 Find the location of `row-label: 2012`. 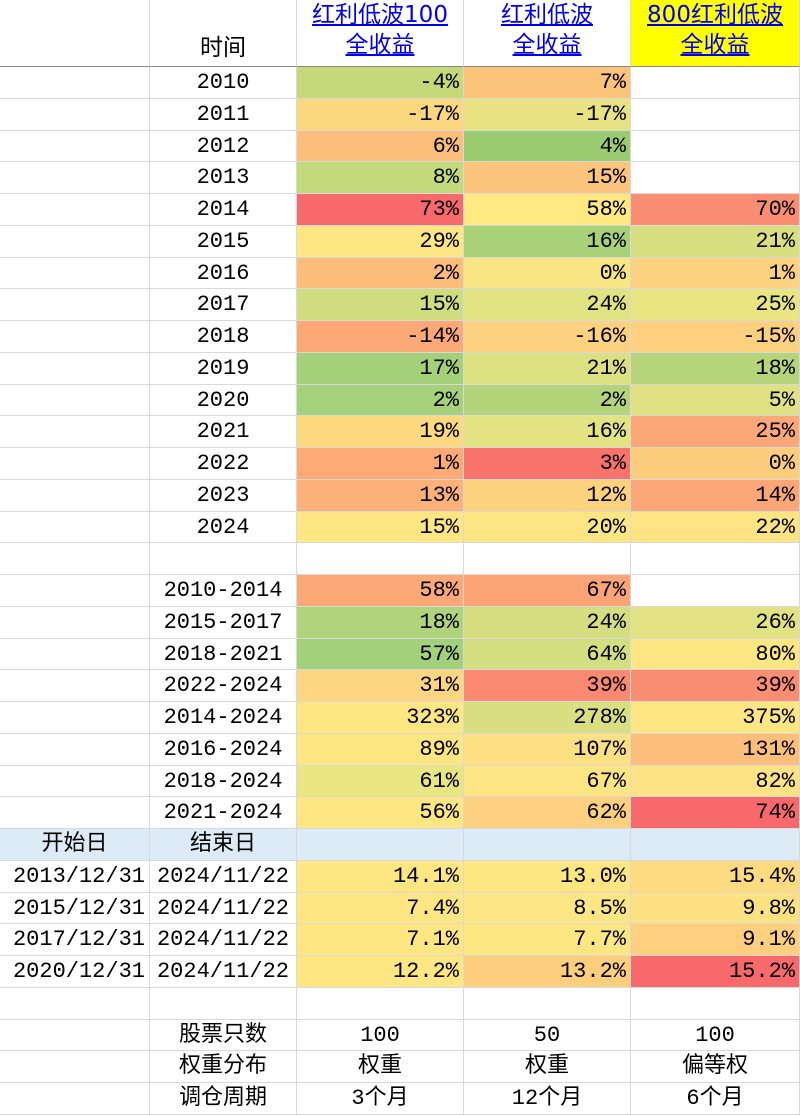

row-label: 2012 is located at coordinates (223, 146).